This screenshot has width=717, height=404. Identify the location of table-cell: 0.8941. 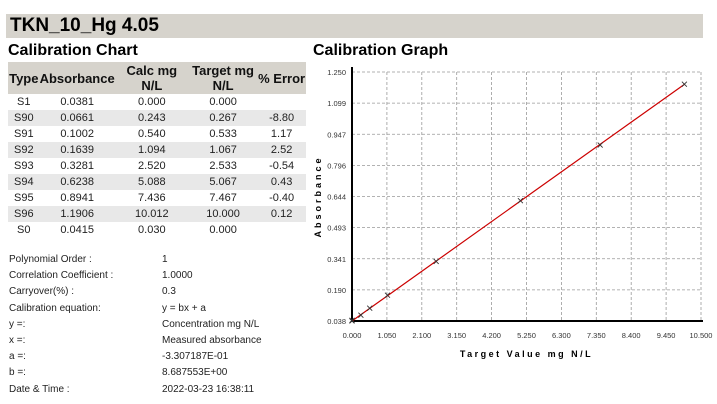
(77, 198).